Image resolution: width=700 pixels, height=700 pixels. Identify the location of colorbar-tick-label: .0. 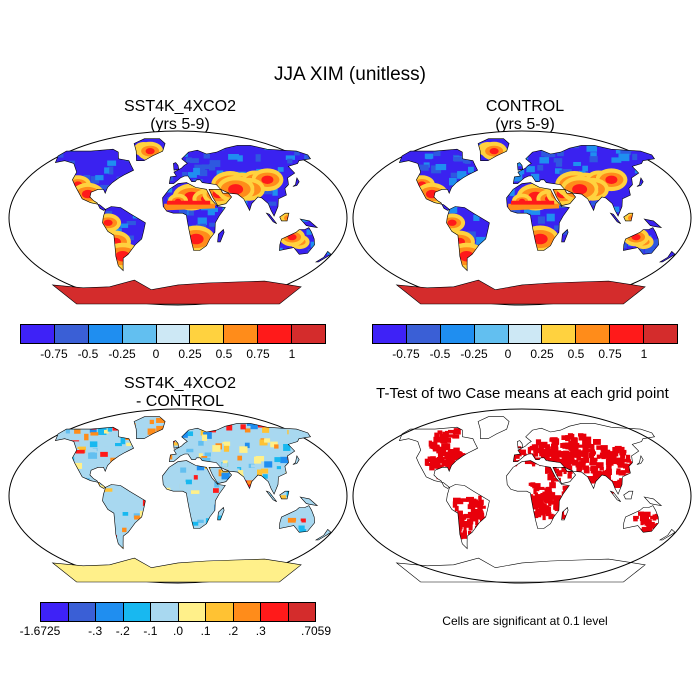
(178, 631).